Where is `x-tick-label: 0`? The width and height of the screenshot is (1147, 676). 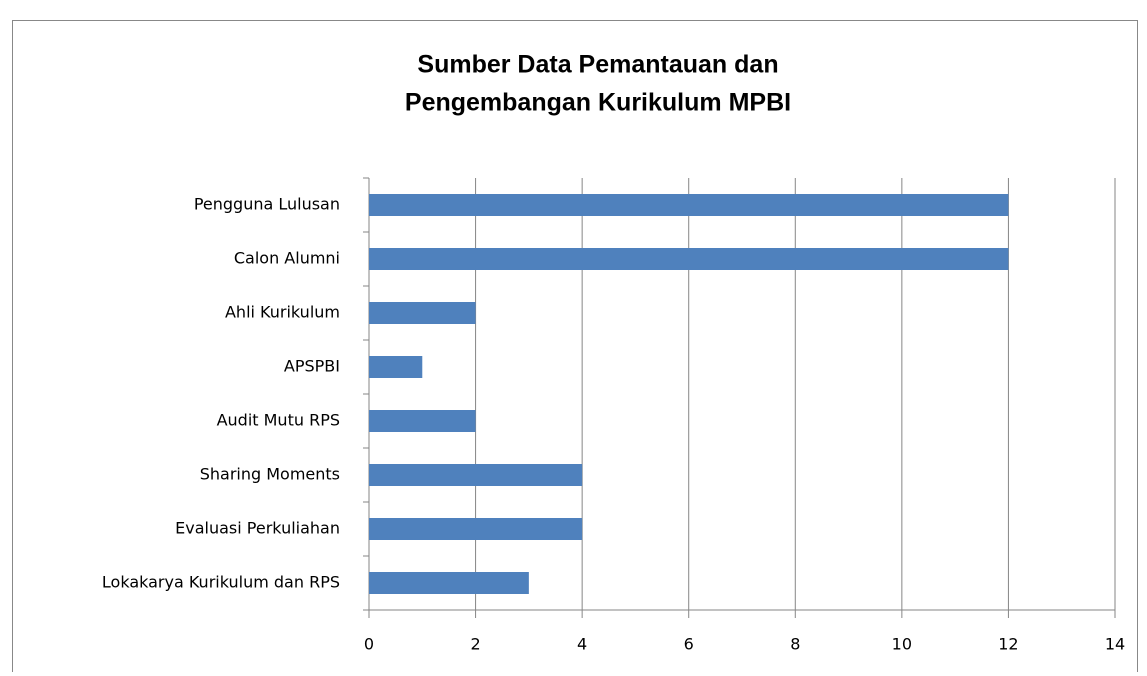 x-tick-label: 0 is located at coordinates (369, 644).